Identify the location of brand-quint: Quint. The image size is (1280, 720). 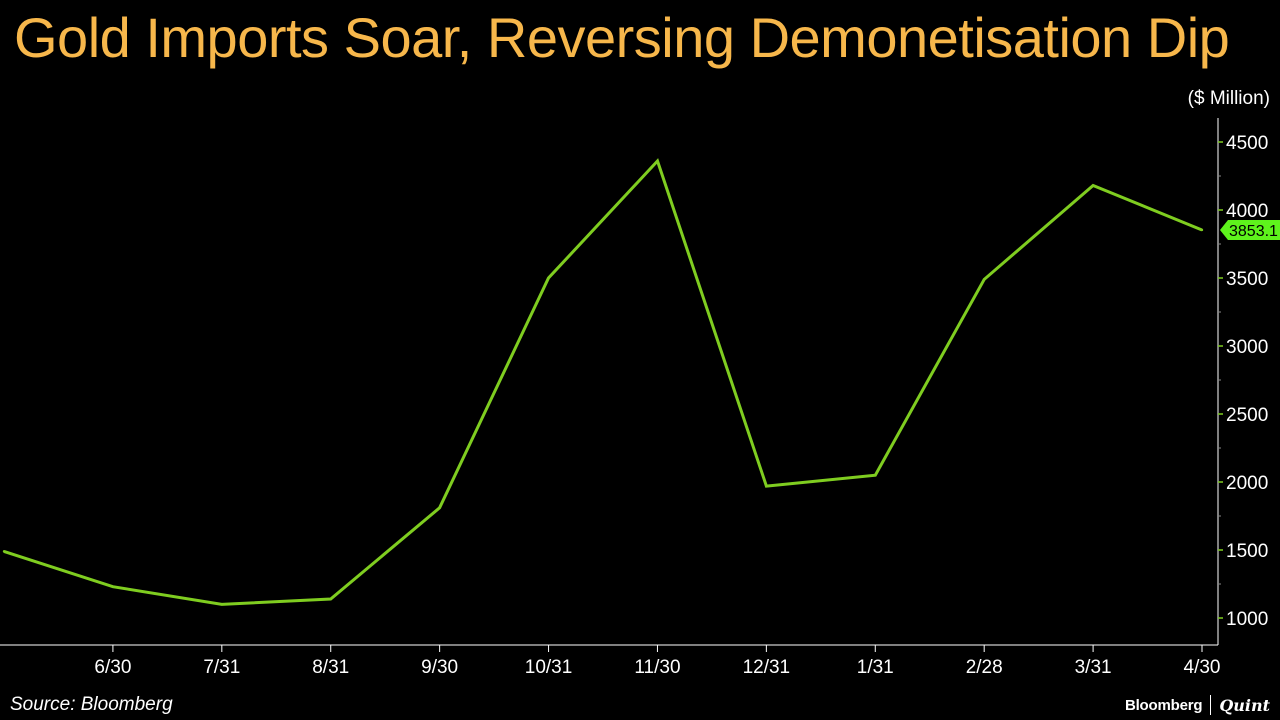
(1244, 705).